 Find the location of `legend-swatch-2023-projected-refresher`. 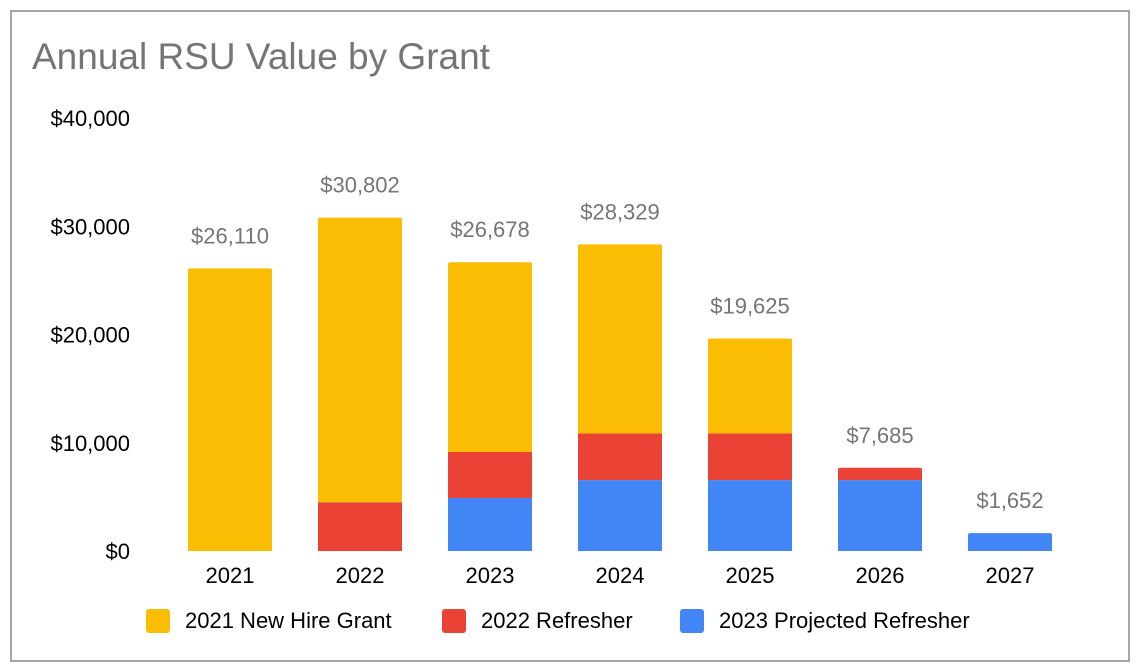

legend-swatch-2023-projected-refresher is located at coordinates (692, 621).